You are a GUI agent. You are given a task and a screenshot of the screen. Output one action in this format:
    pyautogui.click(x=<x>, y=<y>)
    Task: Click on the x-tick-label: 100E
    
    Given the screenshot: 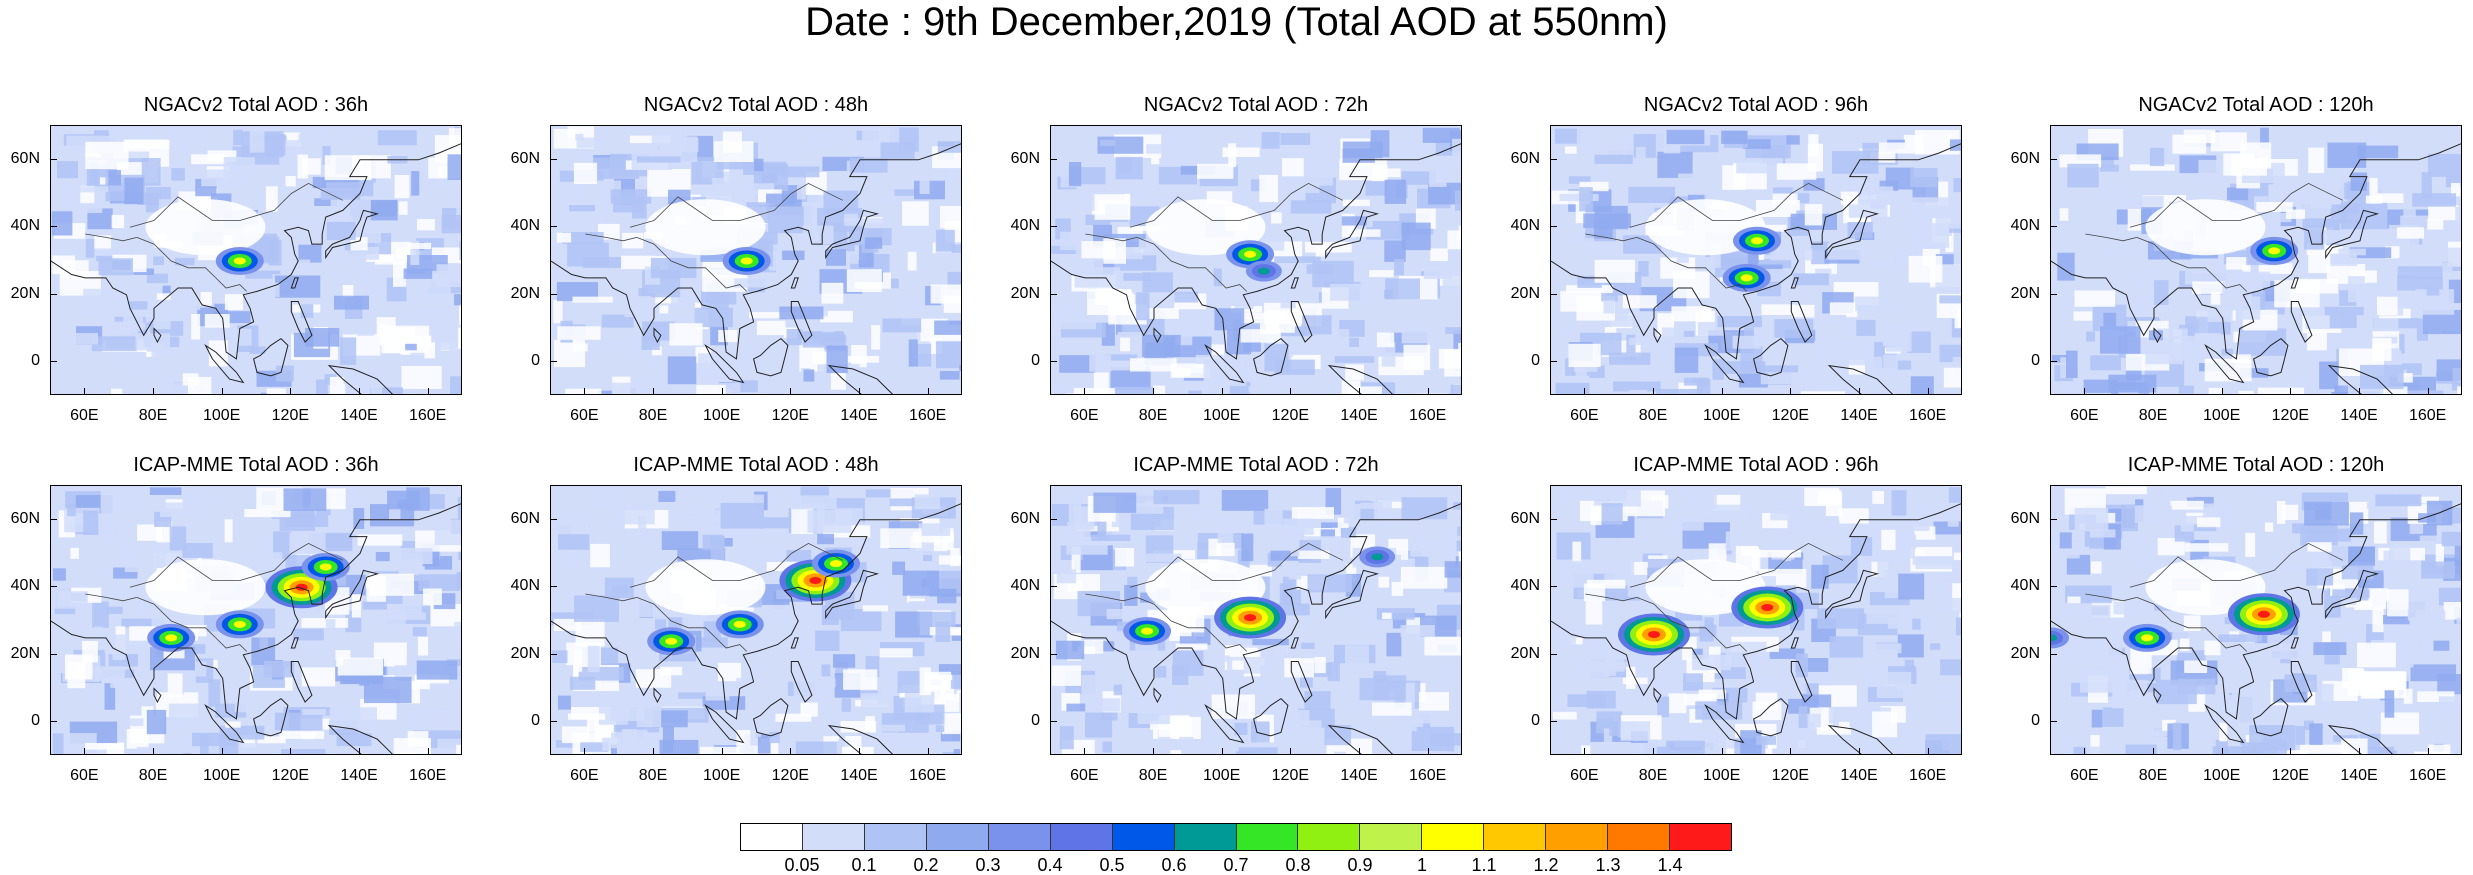 What is the action you would take?
    pyautogui.click(x=222, y=416)
    